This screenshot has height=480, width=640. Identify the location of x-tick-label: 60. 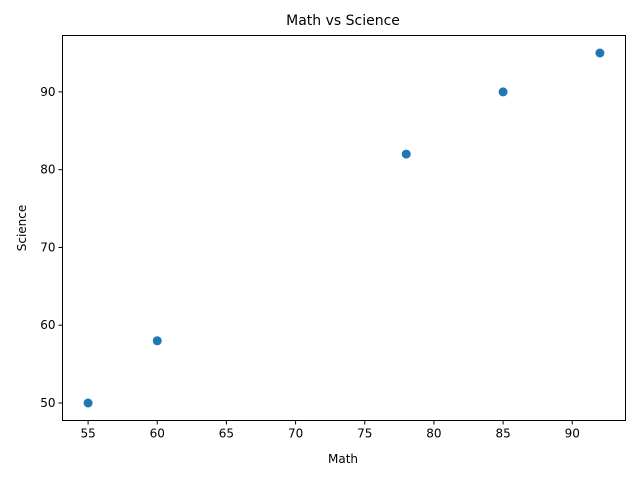
(157, 434).